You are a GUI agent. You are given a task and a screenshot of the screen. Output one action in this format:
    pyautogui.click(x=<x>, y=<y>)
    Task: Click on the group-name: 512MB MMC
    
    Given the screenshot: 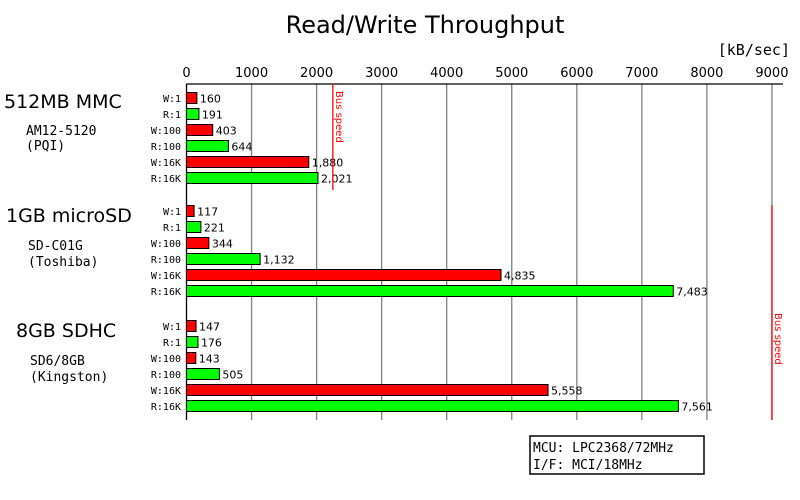 What is the action you would take?
    pyautogui.click(x=63, y=102)
    